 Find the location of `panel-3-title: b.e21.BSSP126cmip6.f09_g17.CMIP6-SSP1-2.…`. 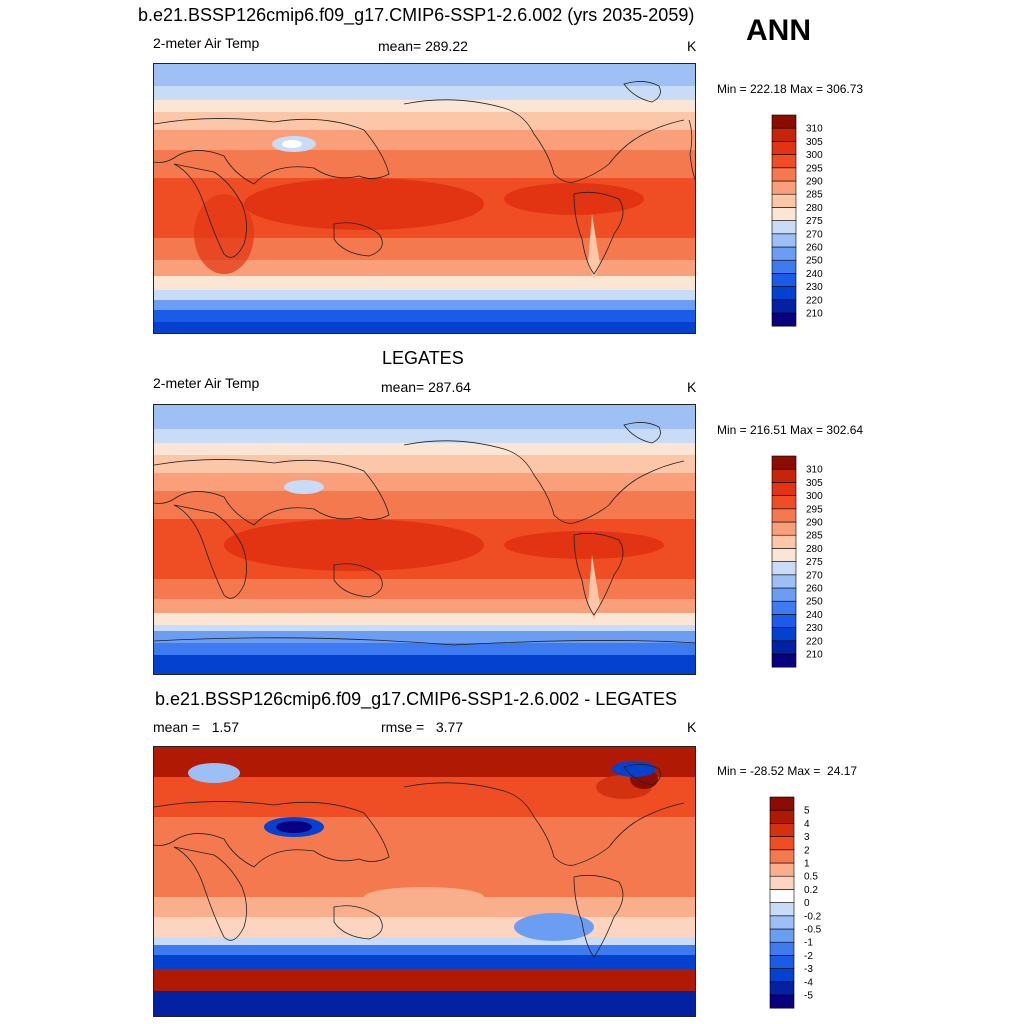

panel-3-title: b.e21.BSSP126cmip6.f09_g17.CMIP6-SSP1-2.… is located at coordinates (416, 699).